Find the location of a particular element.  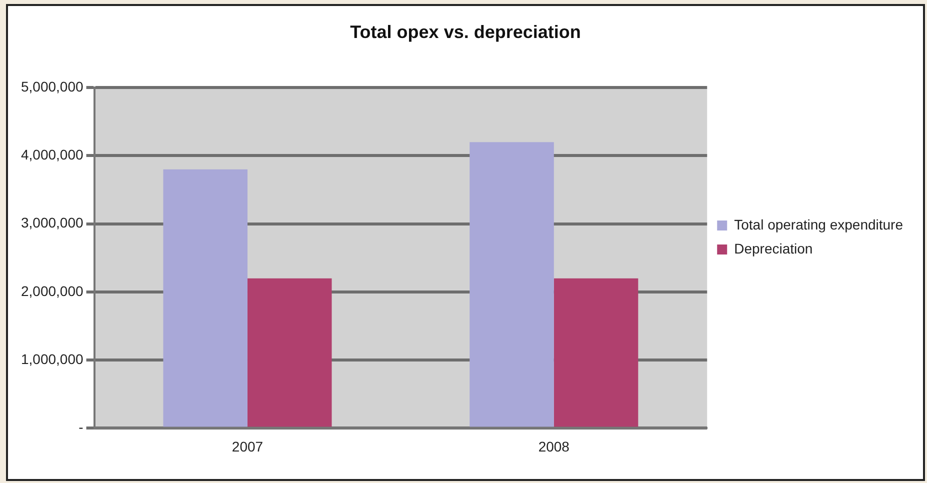

y-tick-label: 1,000,000 is located at coordinates (52, 358).